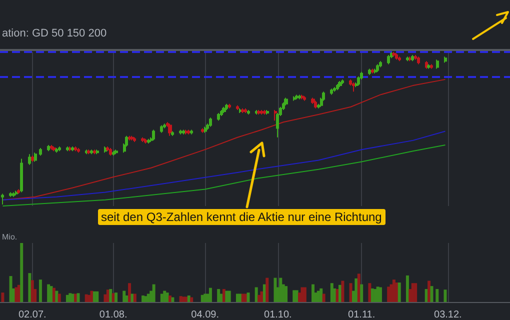 The width and height of the screenshot is (510, 320). Describe the element at coordinates (54, 34) in the screenshot. I see `text: ation: GD 50 150 200` at that location.